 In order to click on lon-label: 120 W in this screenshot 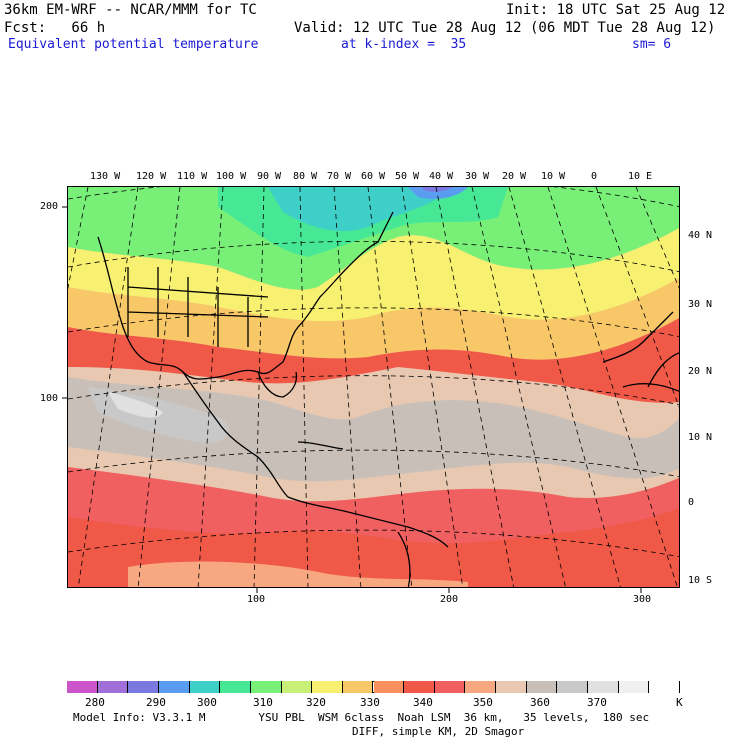, I will do `click(151, 176)`.